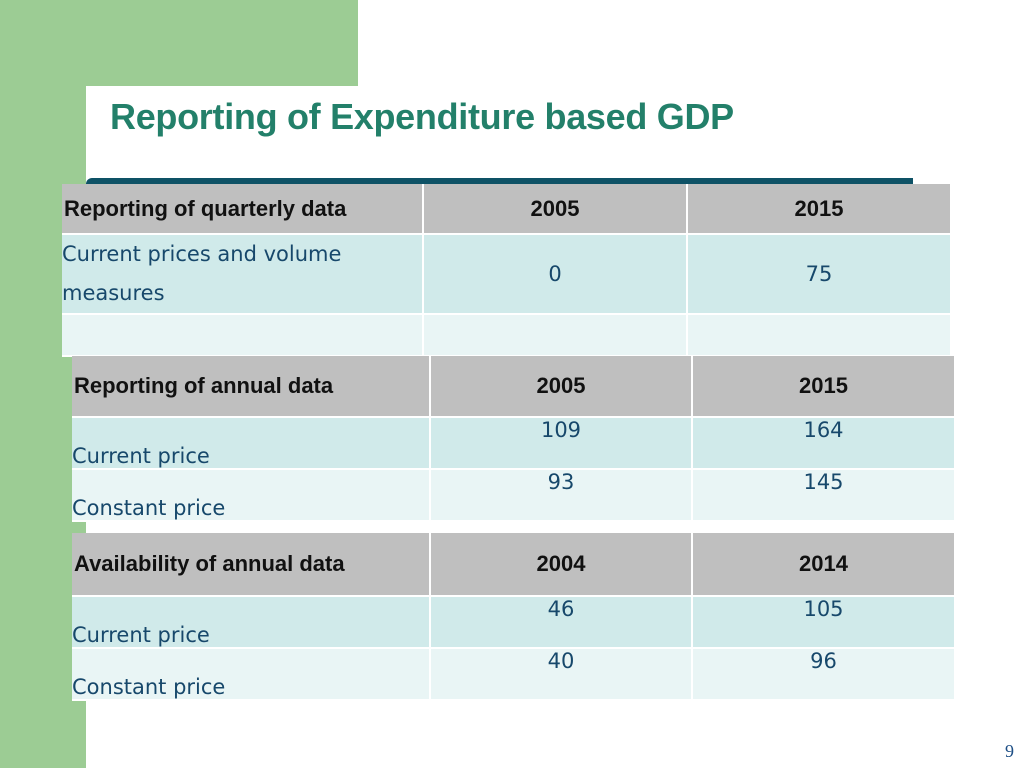 This screenshot has height=768, width=1024. I want to click on row-value-year-2: 105, so click(823, 622).